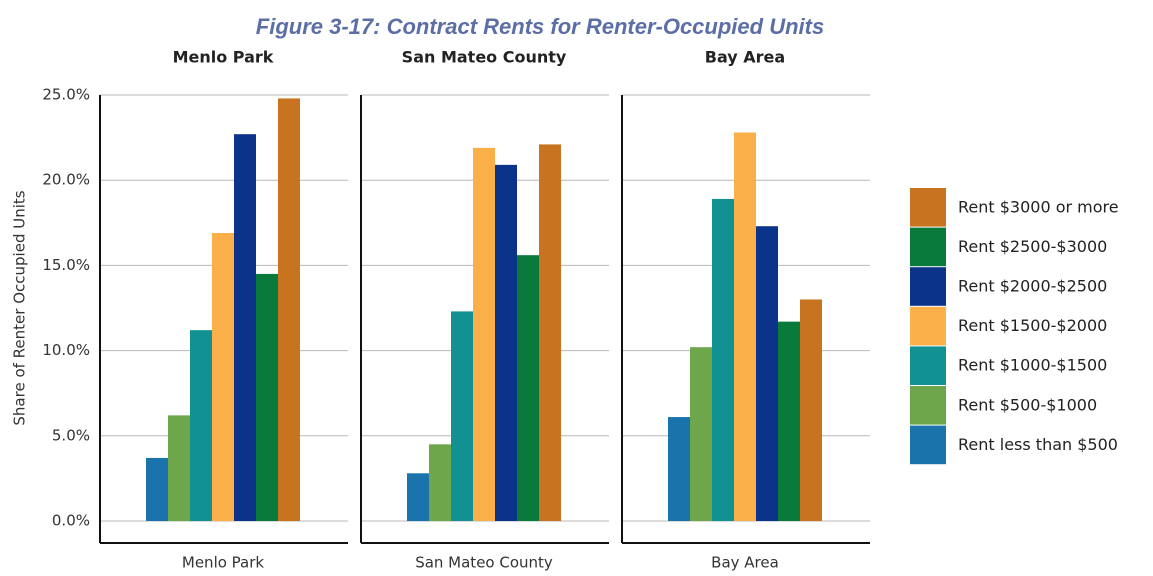  I want to click on facet-title: Bay Area, so click(745, 57).